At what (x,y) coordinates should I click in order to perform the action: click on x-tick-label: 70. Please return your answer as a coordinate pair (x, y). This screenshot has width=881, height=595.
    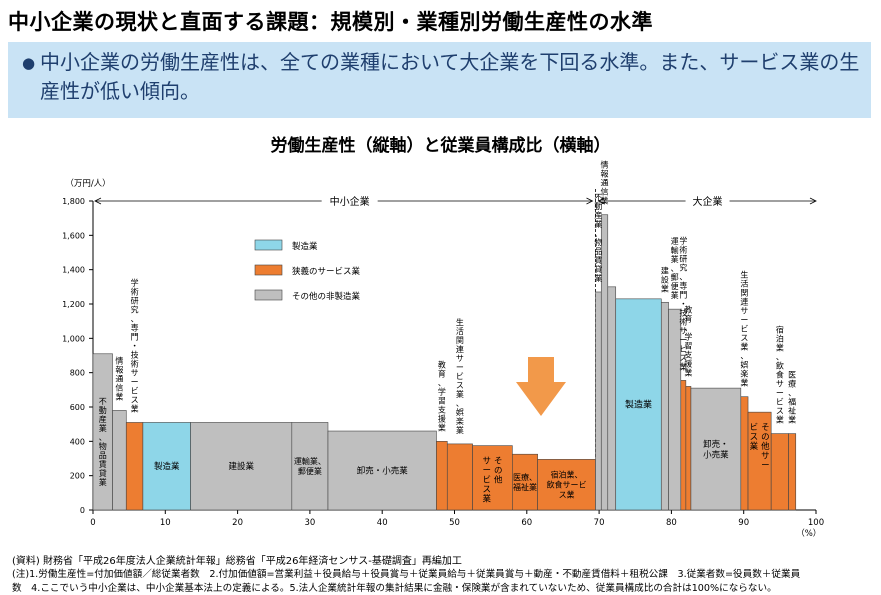
    Looking at the image, I should click on (599, 523).